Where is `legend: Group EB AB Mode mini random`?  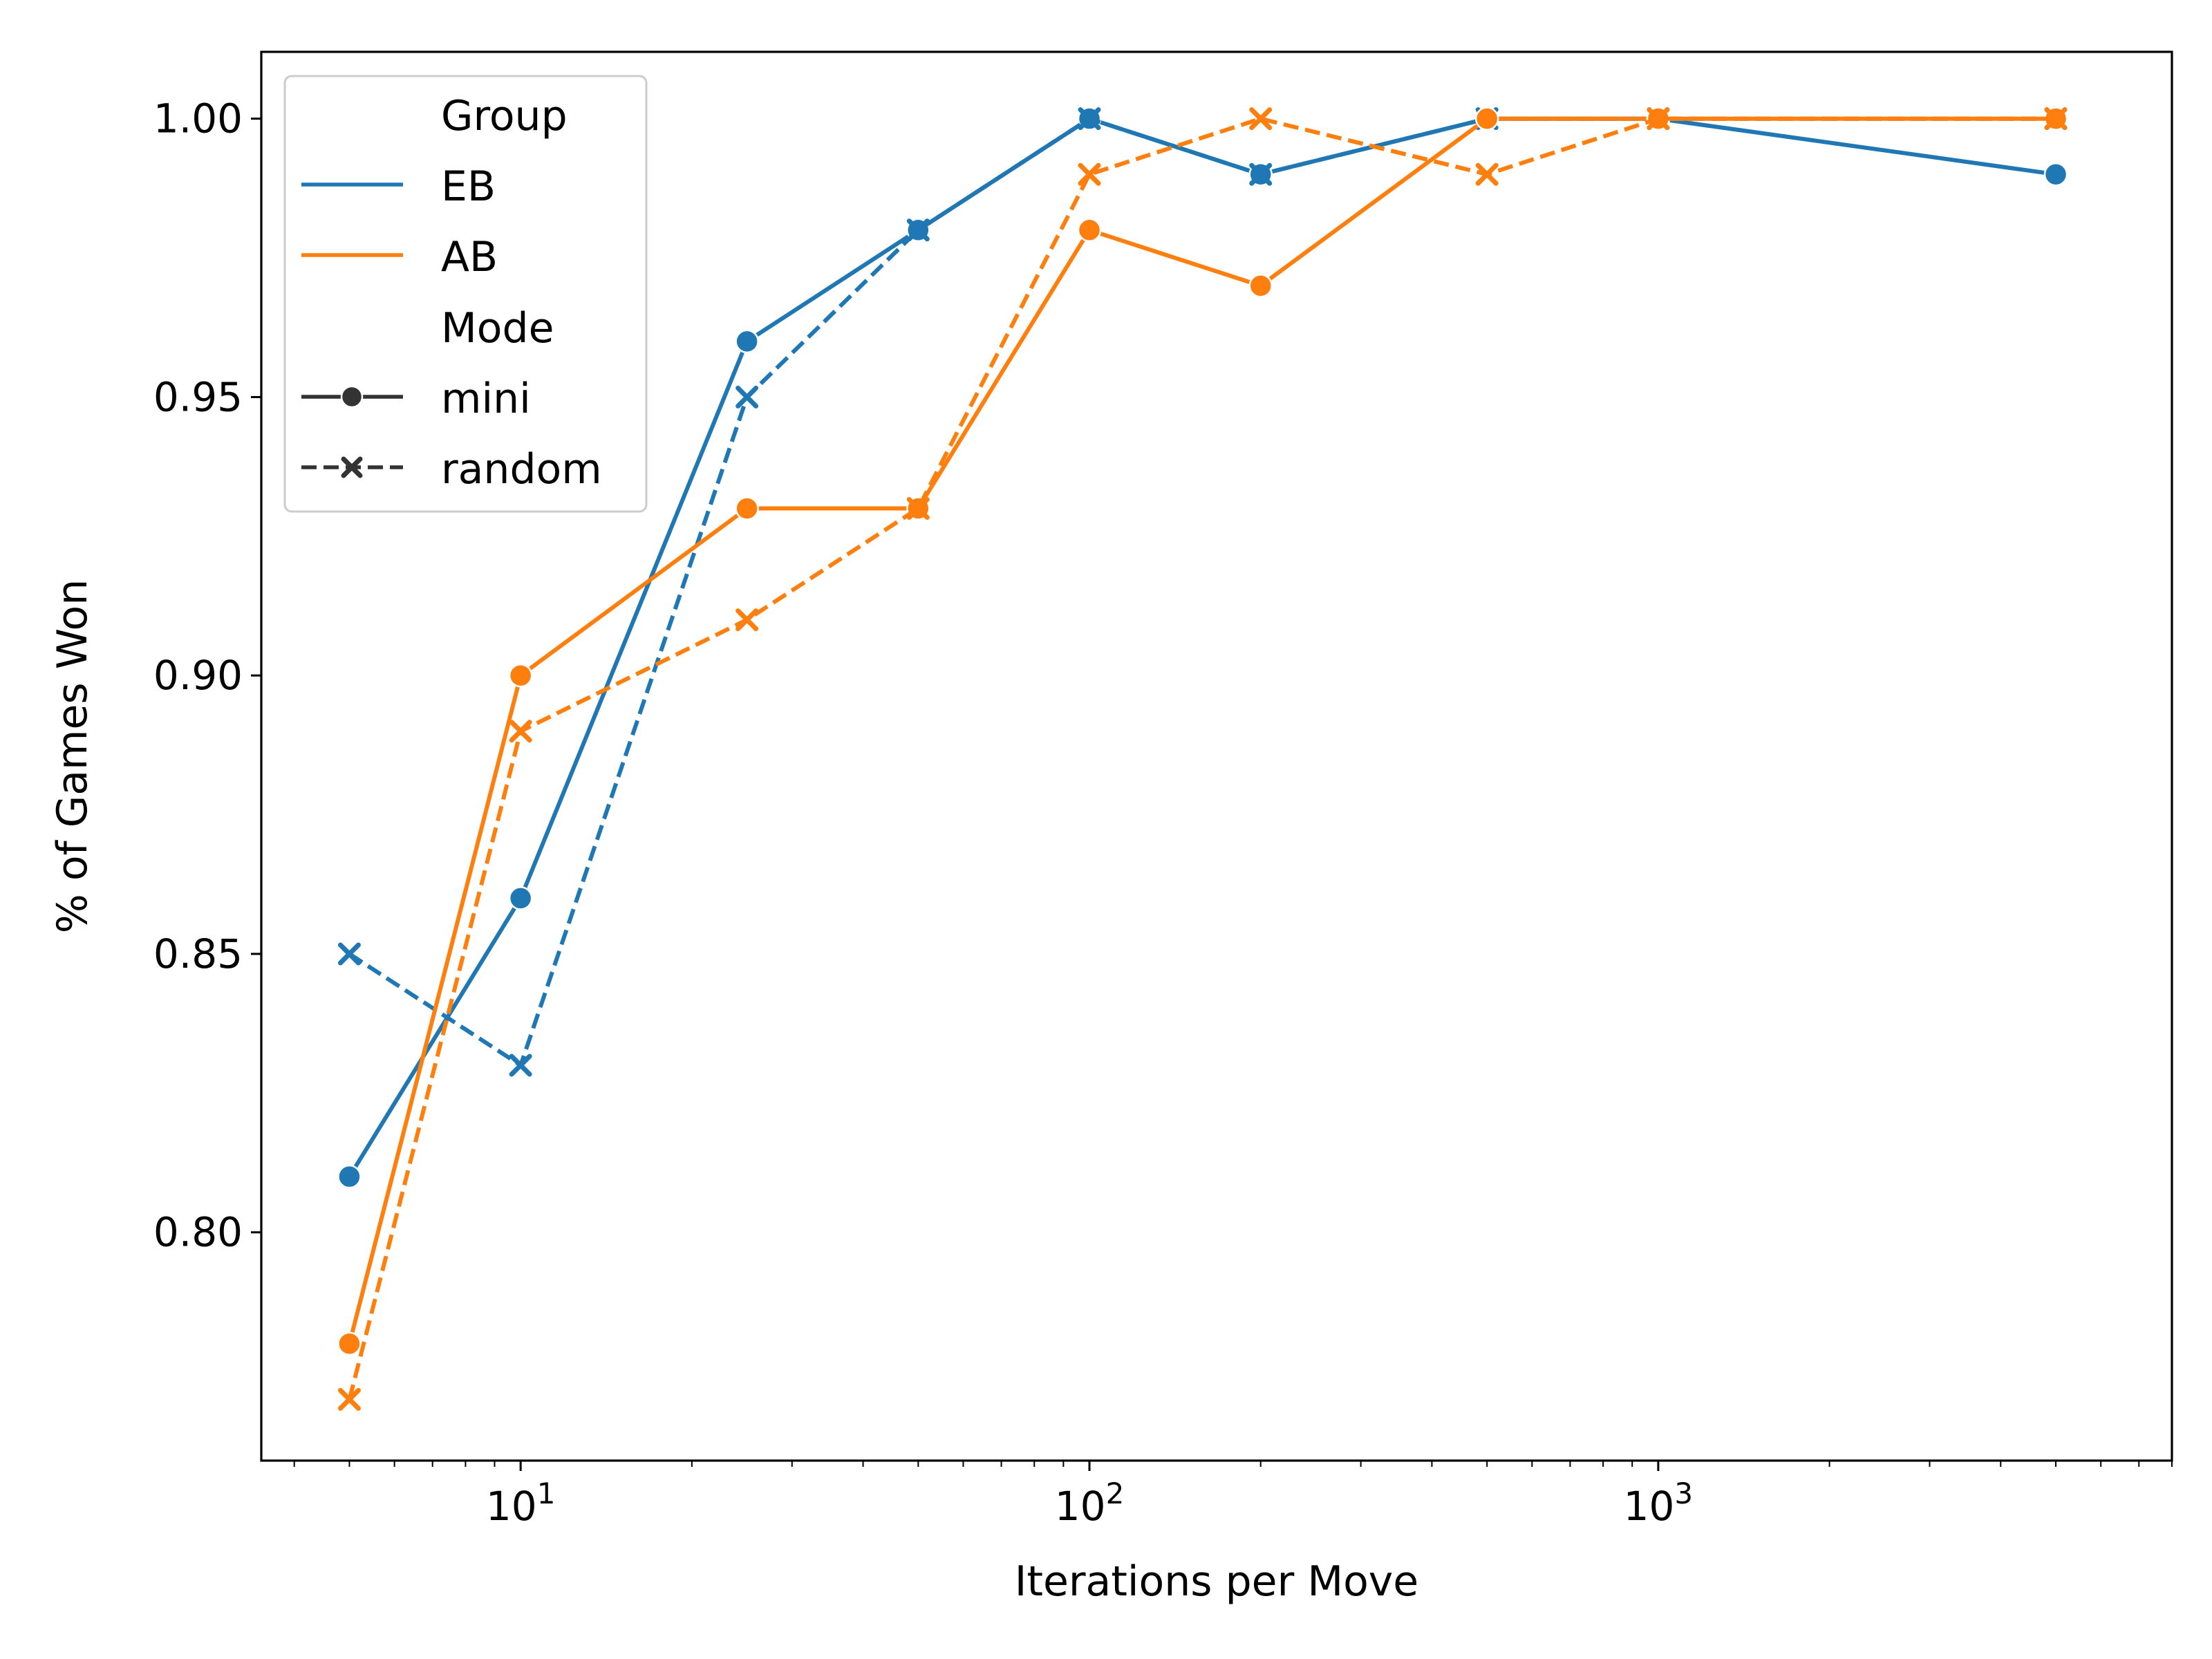
legend: Group EB AB Mode mini random is located at coordinates (466, 294).